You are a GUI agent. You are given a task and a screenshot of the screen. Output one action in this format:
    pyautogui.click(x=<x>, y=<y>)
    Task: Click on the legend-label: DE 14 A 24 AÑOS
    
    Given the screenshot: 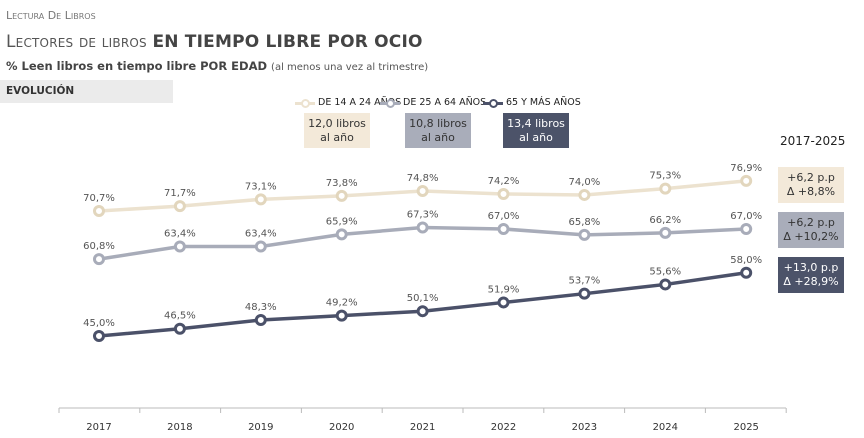 What is the action you would take?
    pyautogui.click(x=360, y=102)
    